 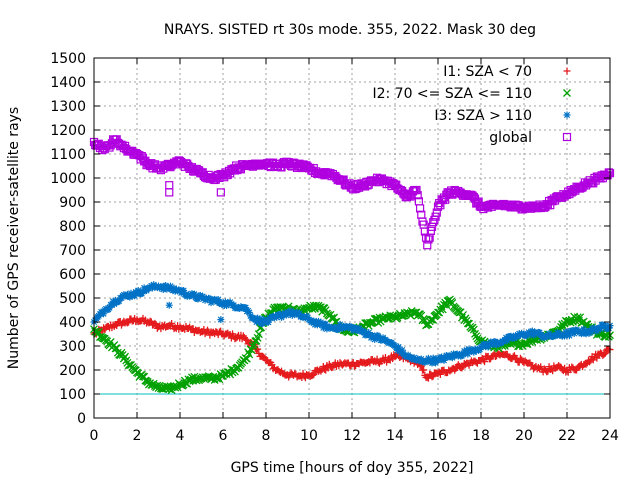 What do you see at coordinates (180, 436) in the screenshot?
I see `x-tick-label: 4` at bounding box center [180, 436].